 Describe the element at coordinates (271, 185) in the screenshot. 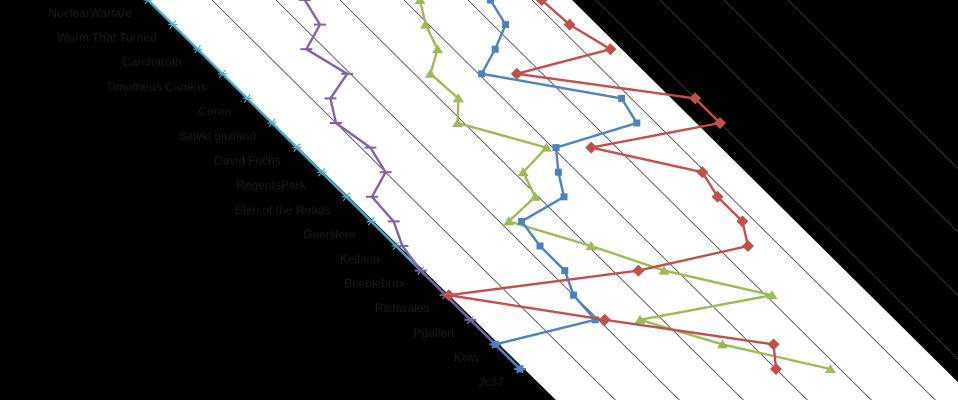

I see `category-label: RegentsPark` at that location.